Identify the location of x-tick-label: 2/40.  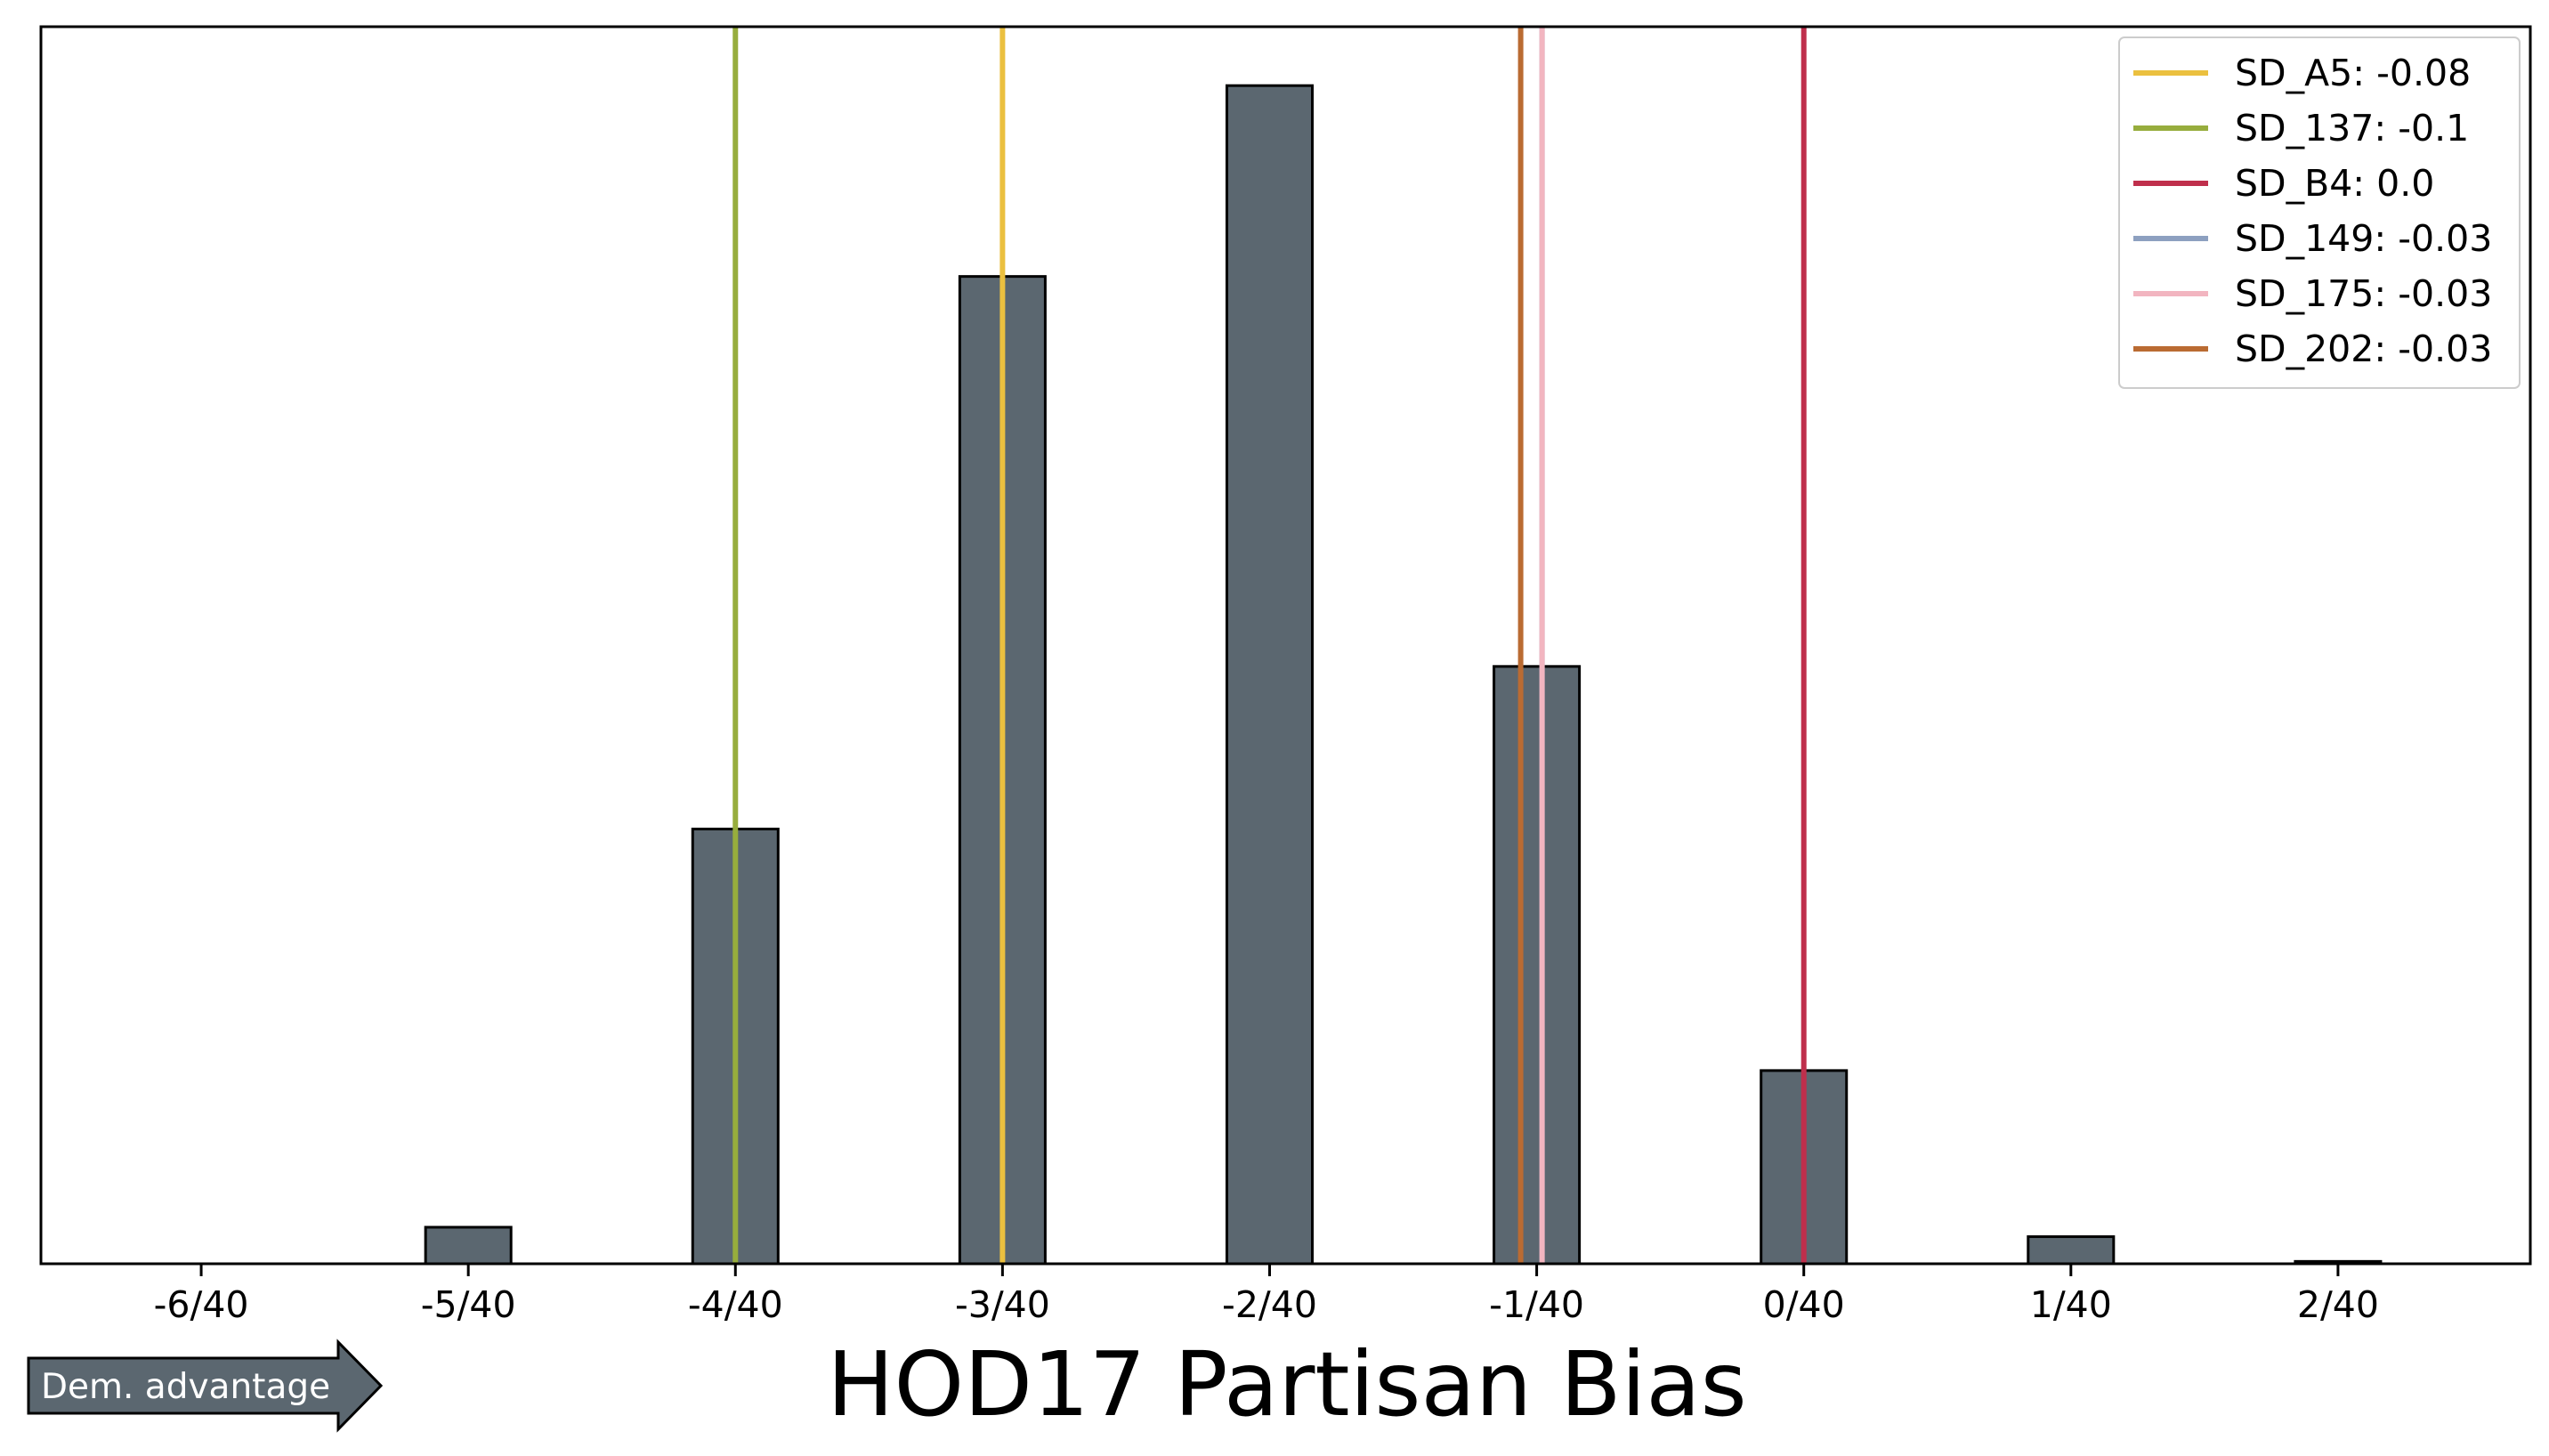
(2338, 1304).